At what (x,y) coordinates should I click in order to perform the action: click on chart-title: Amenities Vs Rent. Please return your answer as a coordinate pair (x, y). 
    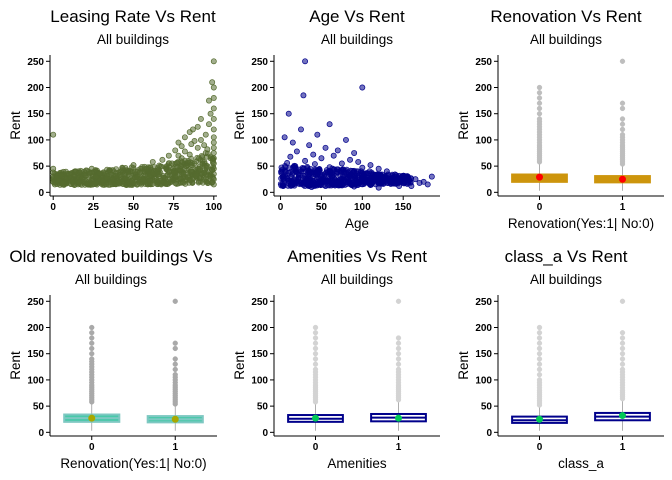
    Looking at the image, I should click on (357, 256).